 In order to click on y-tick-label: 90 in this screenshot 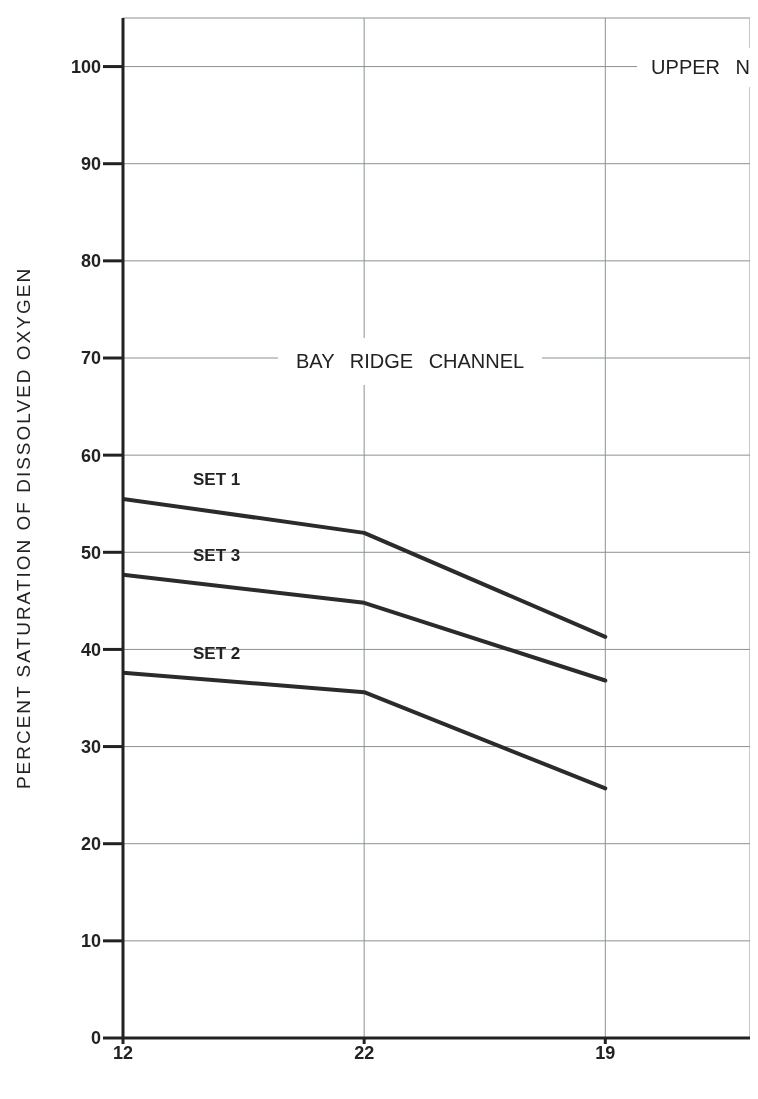, I will do `click(90, 164)`.